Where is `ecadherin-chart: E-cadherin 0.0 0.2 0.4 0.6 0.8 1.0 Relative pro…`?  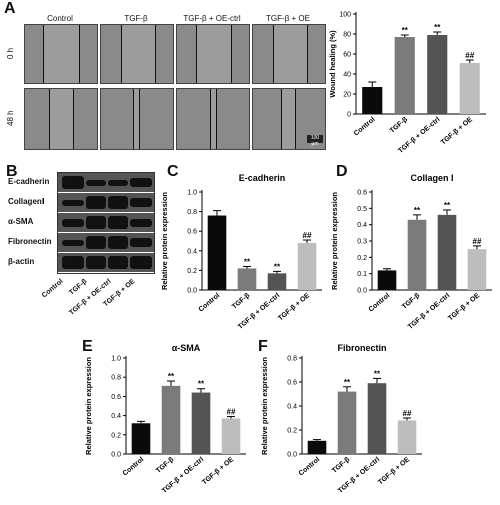
ecadherin-chart: E-cadherin 0.0 0.2 0.4 0.6 0.8 1.0 Relative pro… is located at coordinates (241, 252).